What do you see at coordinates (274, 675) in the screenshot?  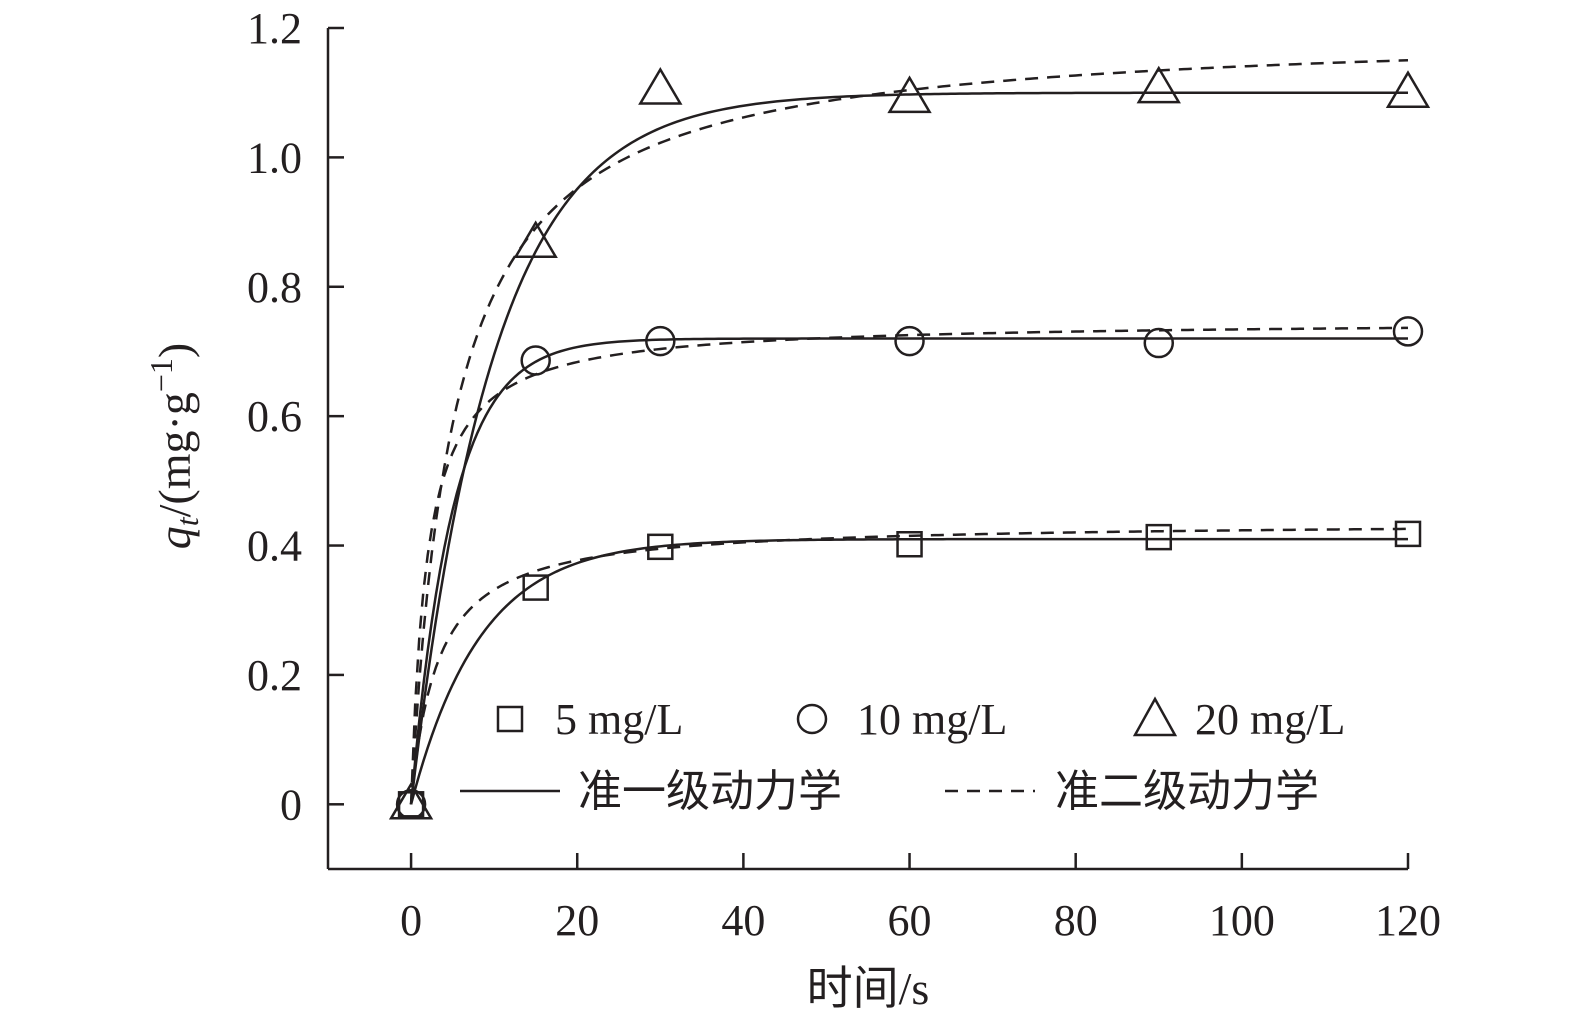 I see `y-tick-label: 0.2` at bounding box center [274, 675].